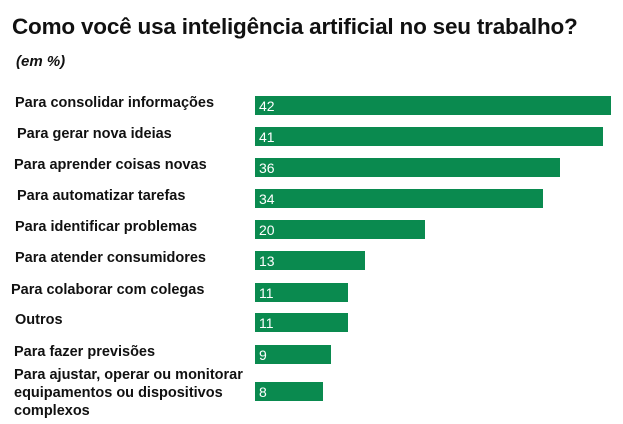  Describe the element at coordinates (263, 392) in the screenshot. I see `data-label: 8` at that location.